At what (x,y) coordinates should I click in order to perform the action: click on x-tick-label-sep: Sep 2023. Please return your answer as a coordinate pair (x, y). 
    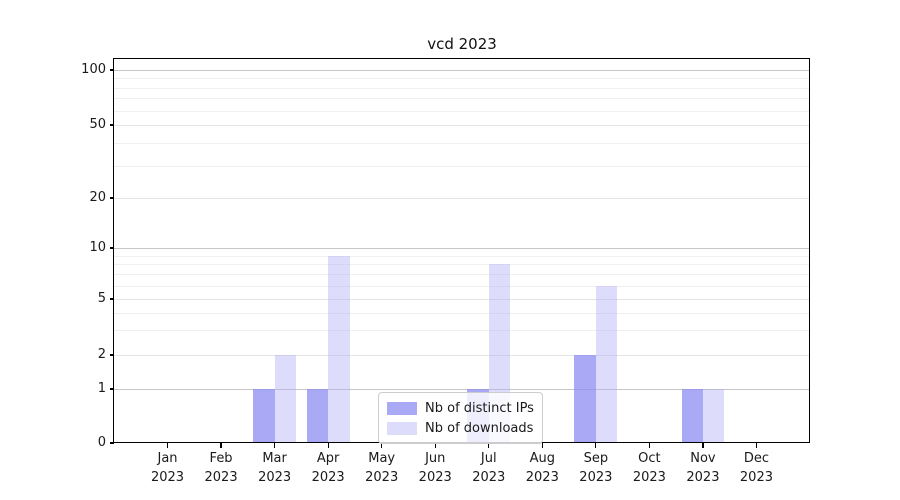
    Looking at the image, I should click on (596, 468).